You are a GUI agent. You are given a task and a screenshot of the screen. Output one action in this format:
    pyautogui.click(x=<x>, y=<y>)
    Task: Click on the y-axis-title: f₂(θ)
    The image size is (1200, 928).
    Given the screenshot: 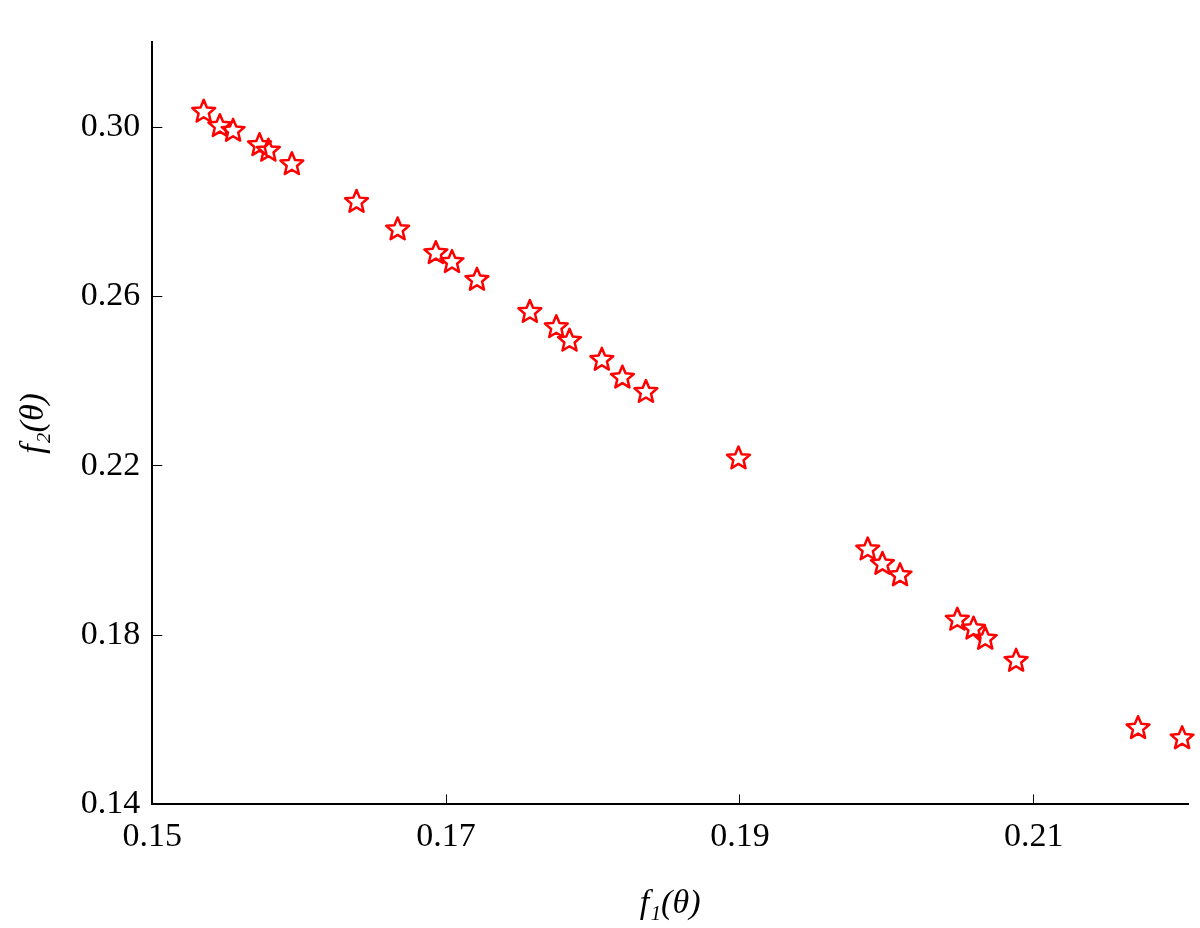 What is the action you would take?
    pyautogui.click(x=32, y=423)
    